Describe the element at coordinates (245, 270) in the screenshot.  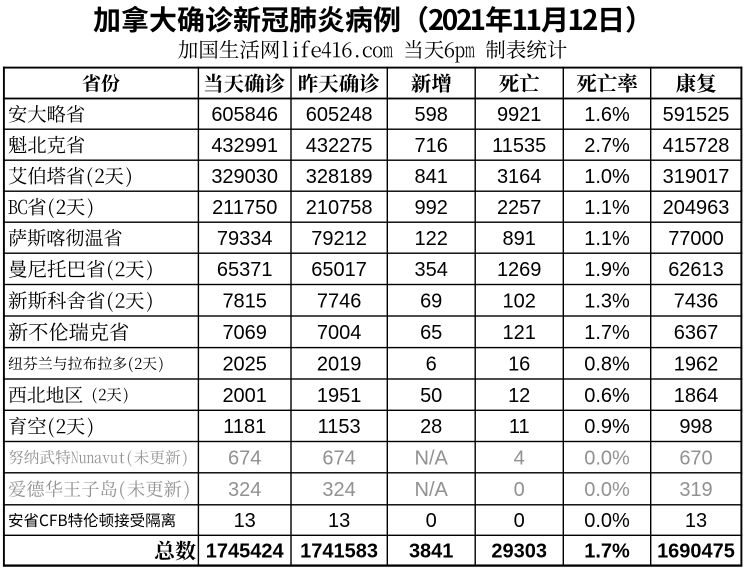
I see `svg-text: 65371` at that location.